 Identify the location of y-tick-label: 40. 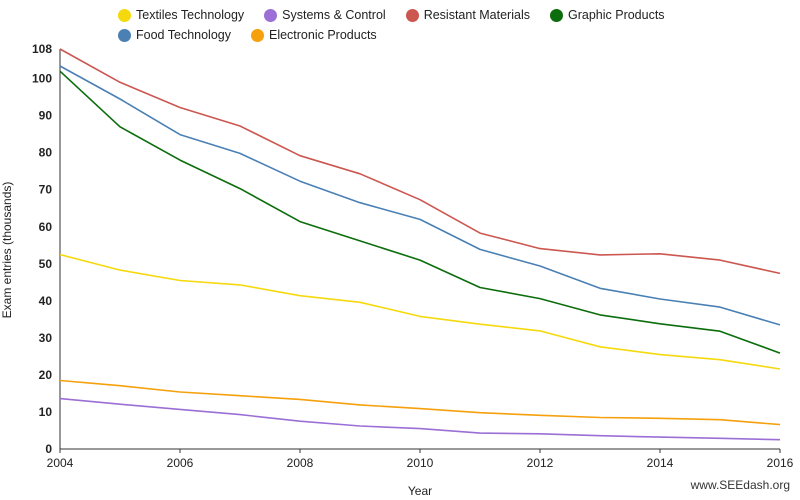
(46, 301).